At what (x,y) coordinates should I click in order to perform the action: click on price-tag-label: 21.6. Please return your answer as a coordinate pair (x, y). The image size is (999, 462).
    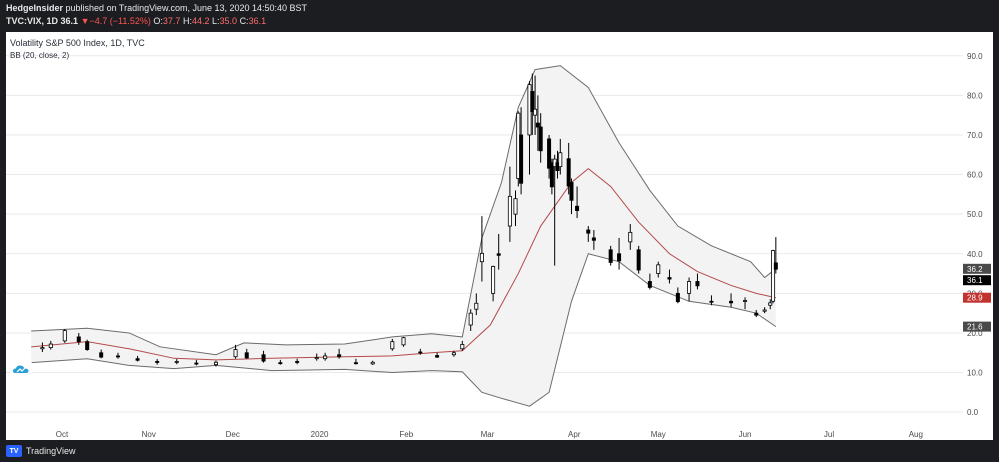
    Looking at the image, I should click on (975, 327).